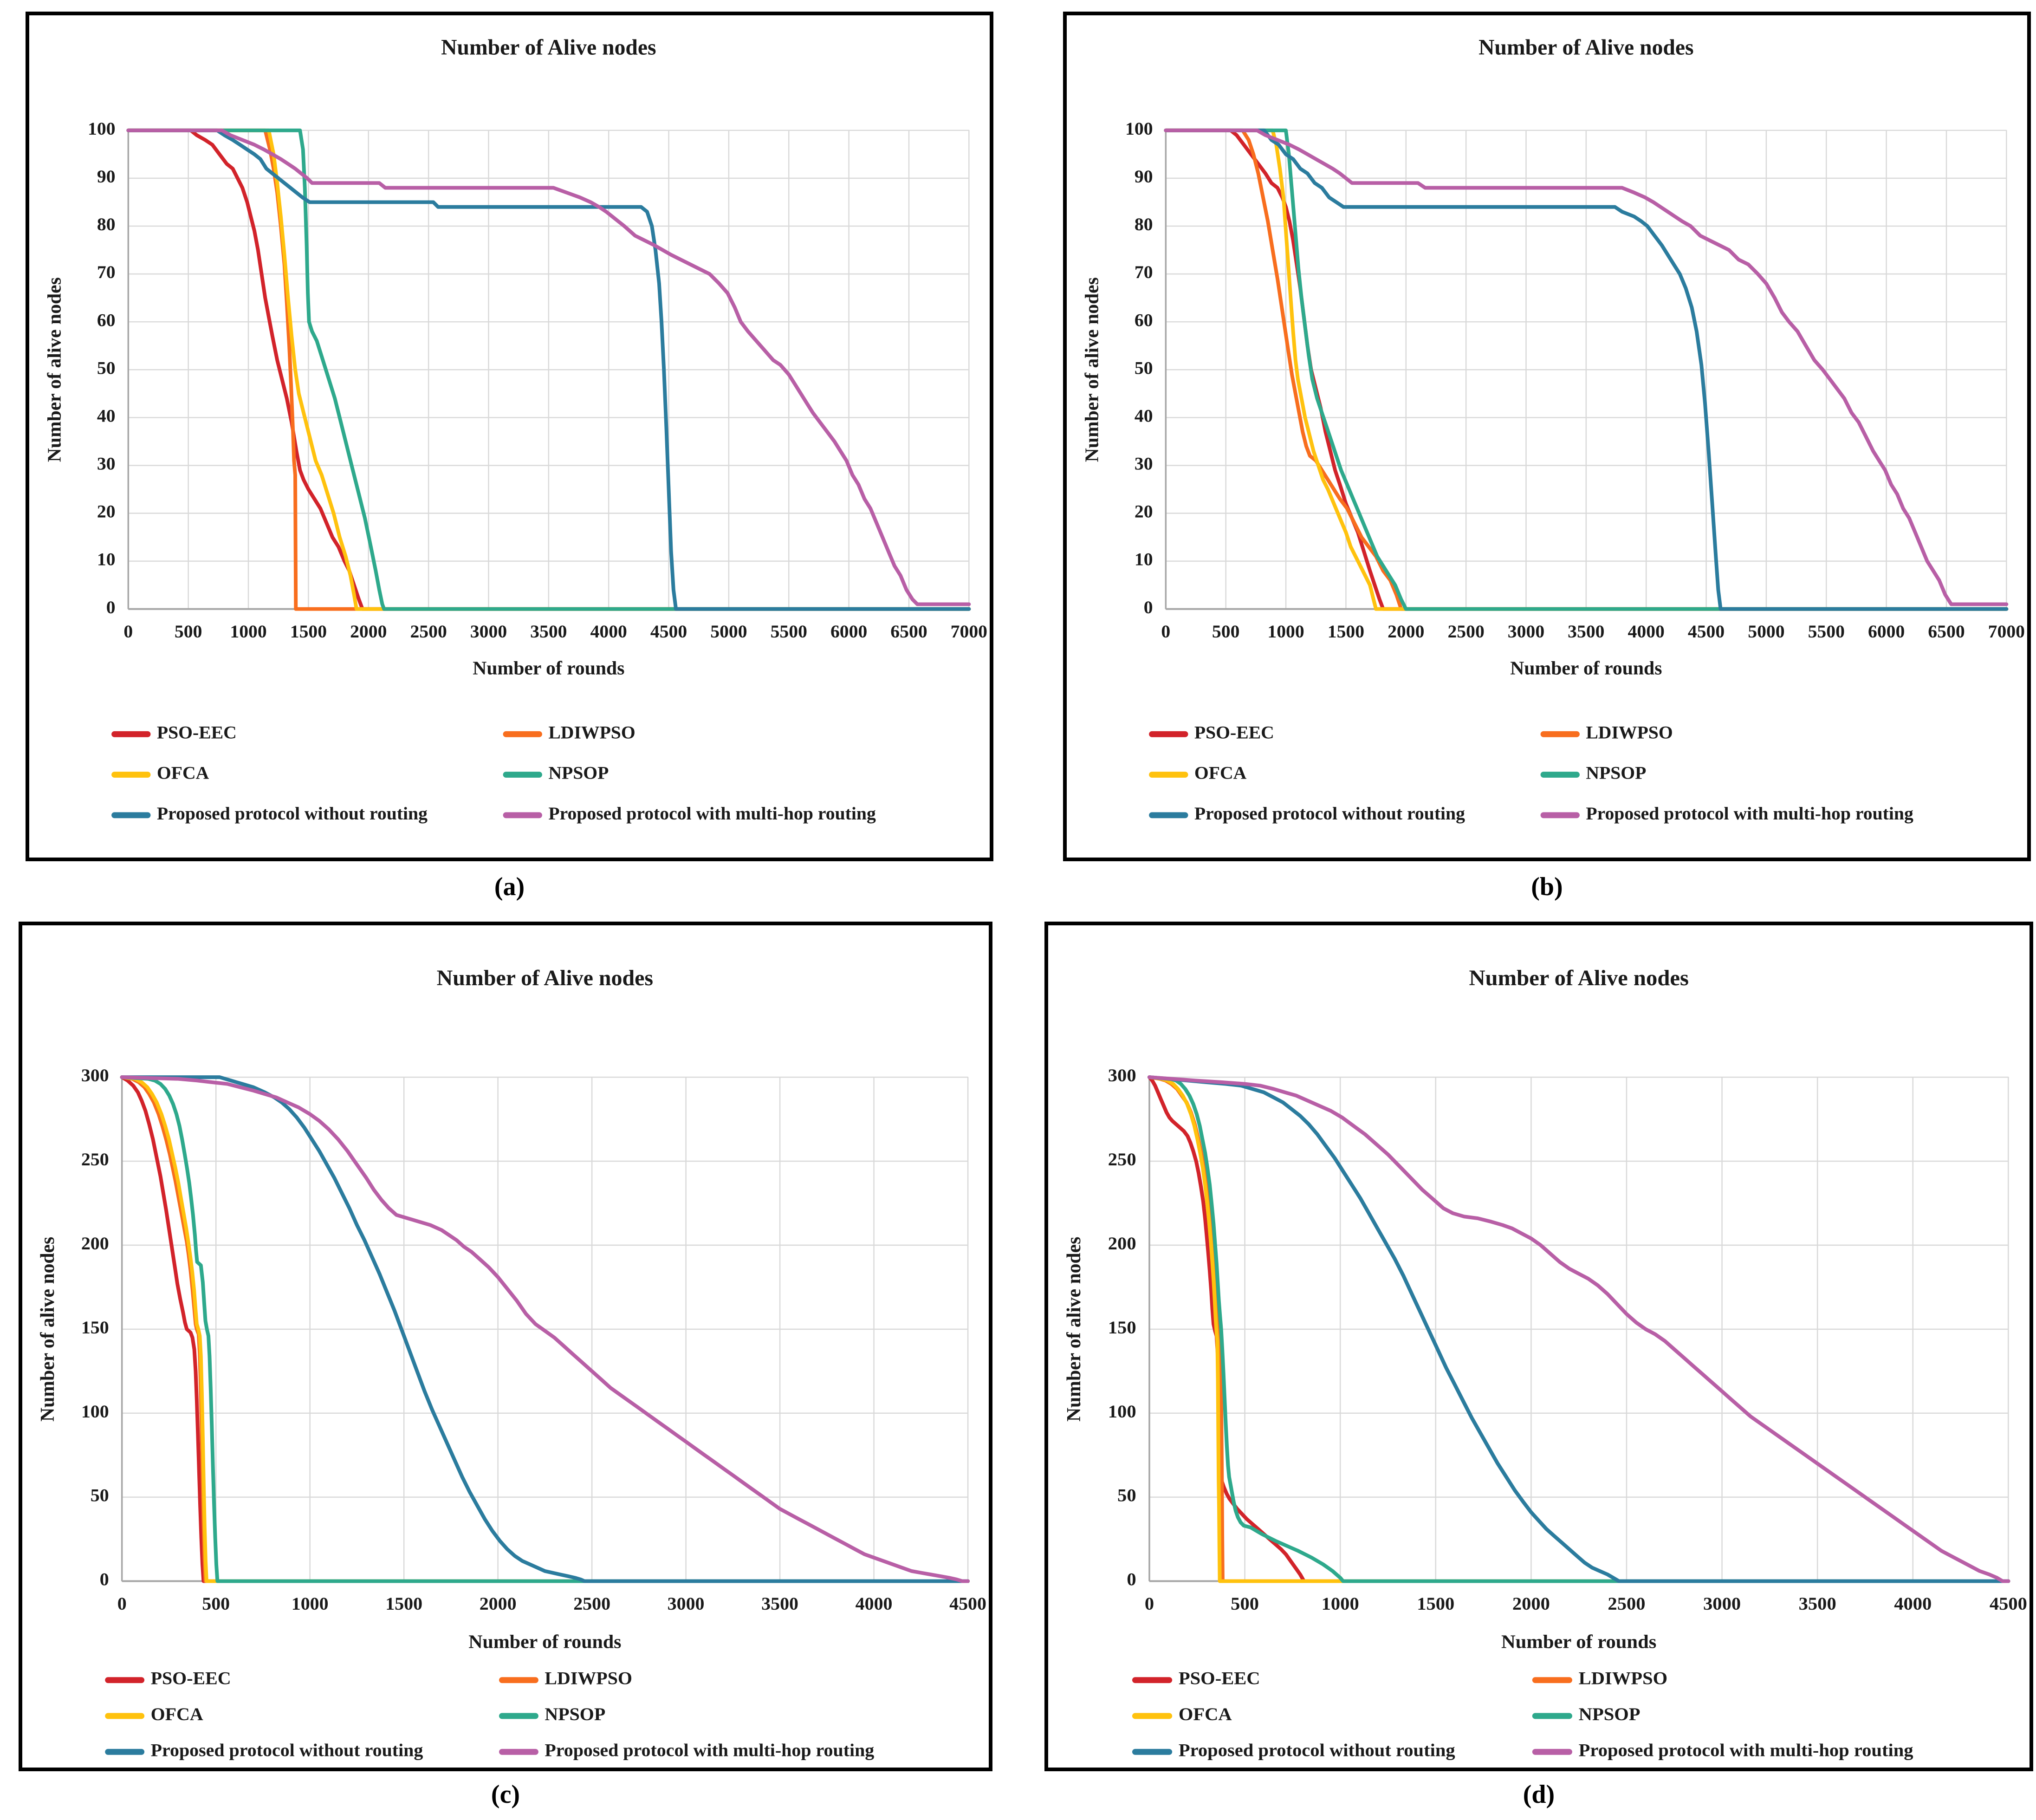 The height and width of the screenshot is (1820, 2036). What do you see at coordinates (1122, 1327) in the screenshot?
I see `y-tick-label: 150` at bounding box center [1122, 1327].